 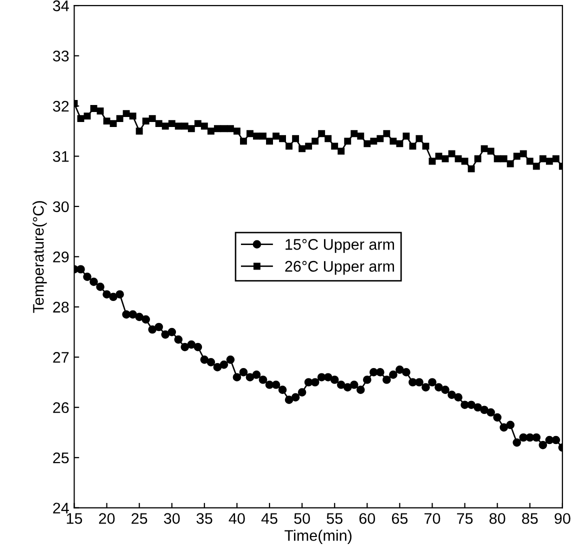 What do you see at coordinates (61, 307) in the screenshot?
I see `y-tick-label: 28` at bounding box center [61, 307].